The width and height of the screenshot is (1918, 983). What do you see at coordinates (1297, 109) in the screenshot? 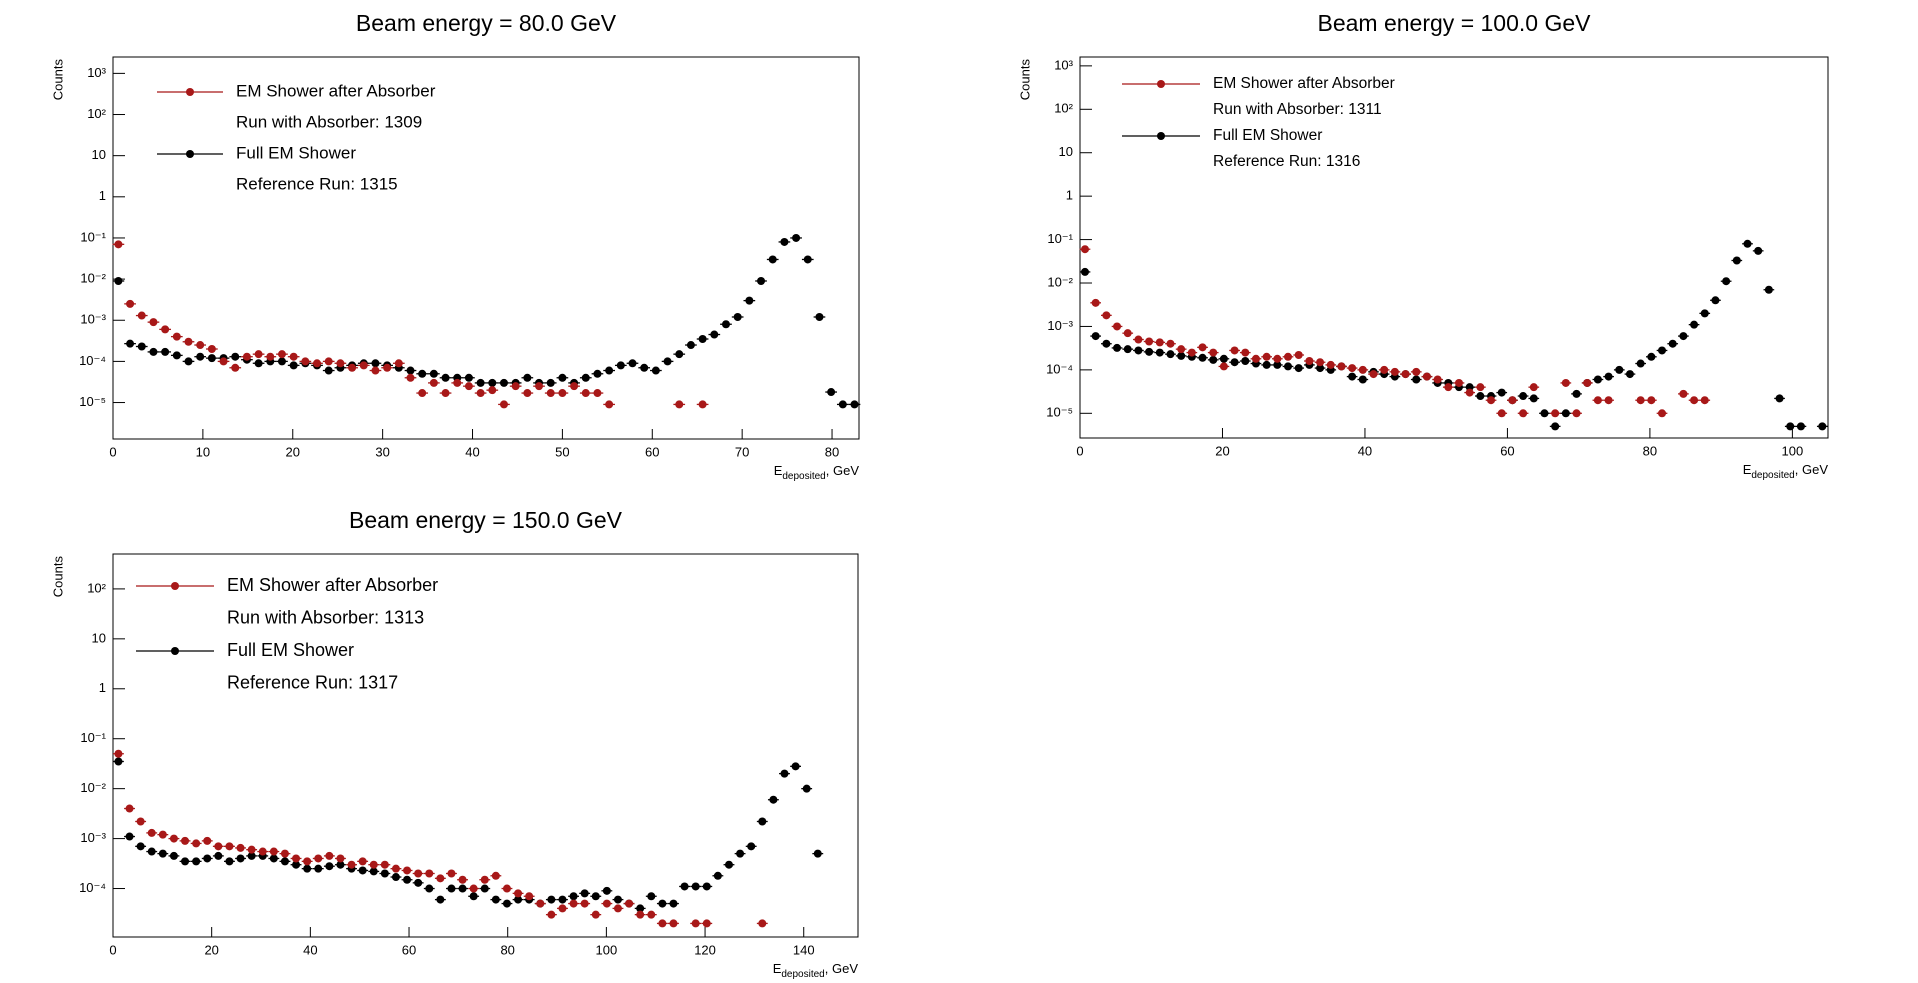
I see `legend-note: Run with Absorber: 1311` at bounding box center [1297, 109].